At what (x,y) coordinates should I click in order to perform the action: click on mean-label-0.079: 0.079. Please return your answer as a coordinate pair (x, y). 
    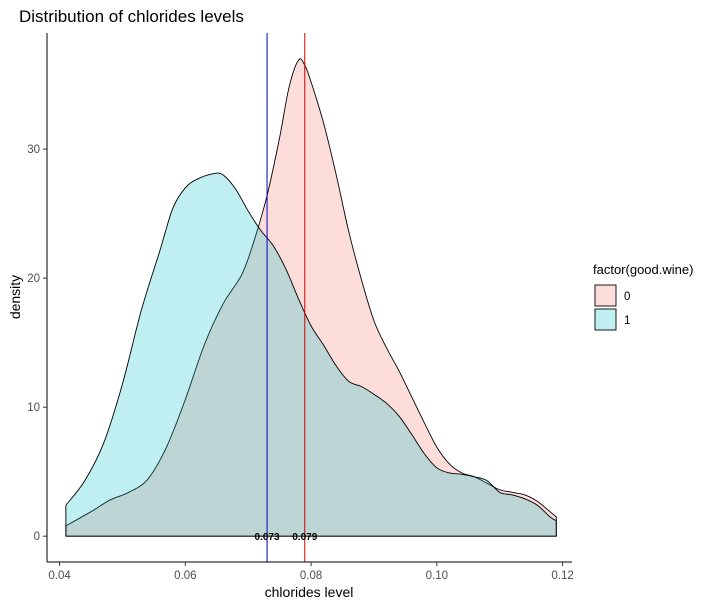
    Looking at the image, I should click on (304, 537).